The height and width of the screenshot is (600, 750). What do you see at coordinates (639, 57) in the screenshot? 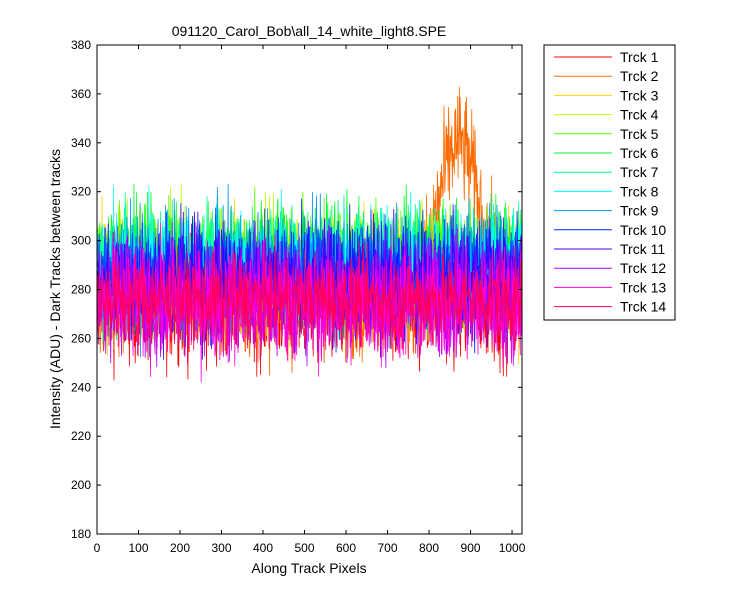
I see `legend-label: Trck 1` at bounding box center [639, 57].